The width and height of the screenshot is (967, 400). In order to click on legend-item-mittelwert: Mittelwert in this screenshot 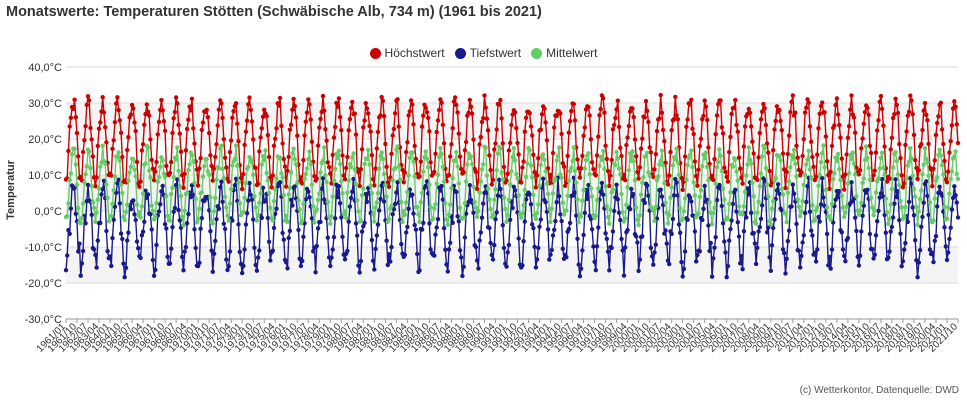, I will do `click(564, 53)`.